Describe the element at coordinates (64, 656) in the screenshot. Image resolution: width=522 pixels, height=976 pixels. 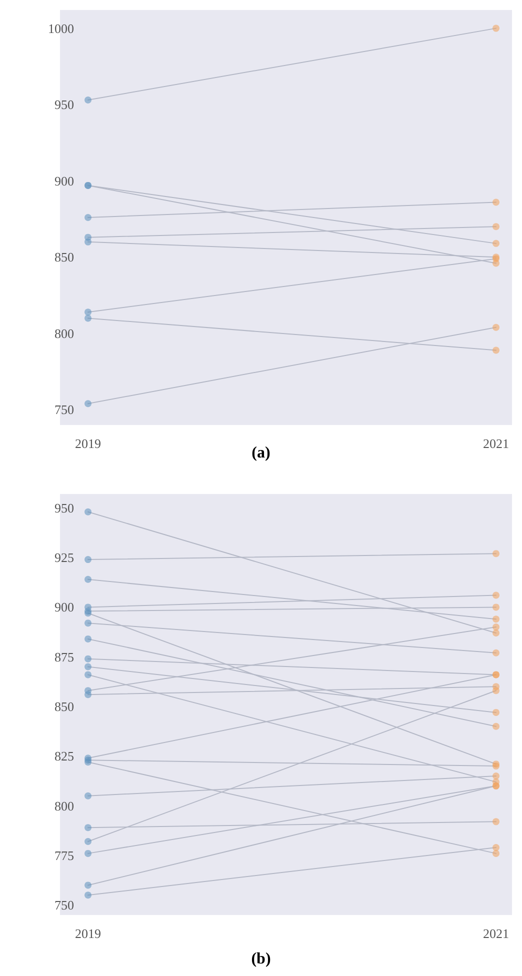
I see `y-tick-label: 875` at that location.